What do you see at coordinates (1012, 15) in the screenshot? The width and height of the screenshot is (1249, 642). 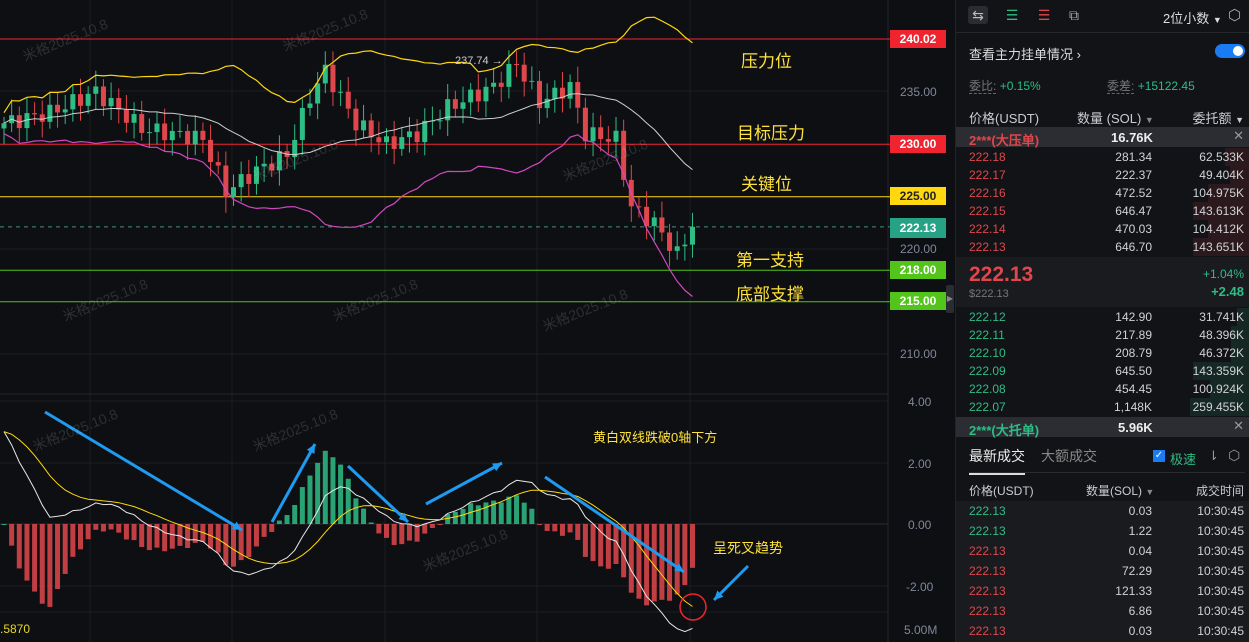 I see `bids-view-icon: ☰` at bounding box center [1012, 15].